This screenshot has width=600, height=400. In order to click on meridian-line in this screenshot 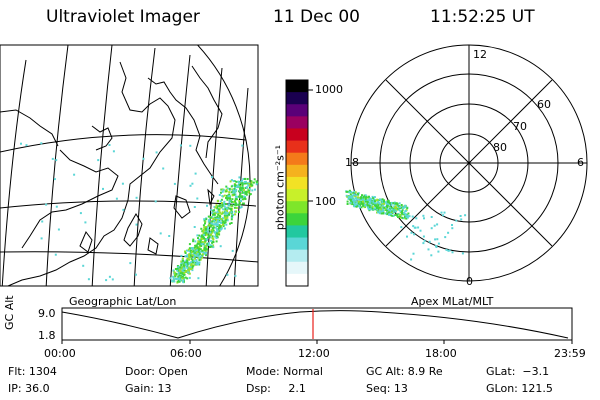, I will do `click(57, 165)`.